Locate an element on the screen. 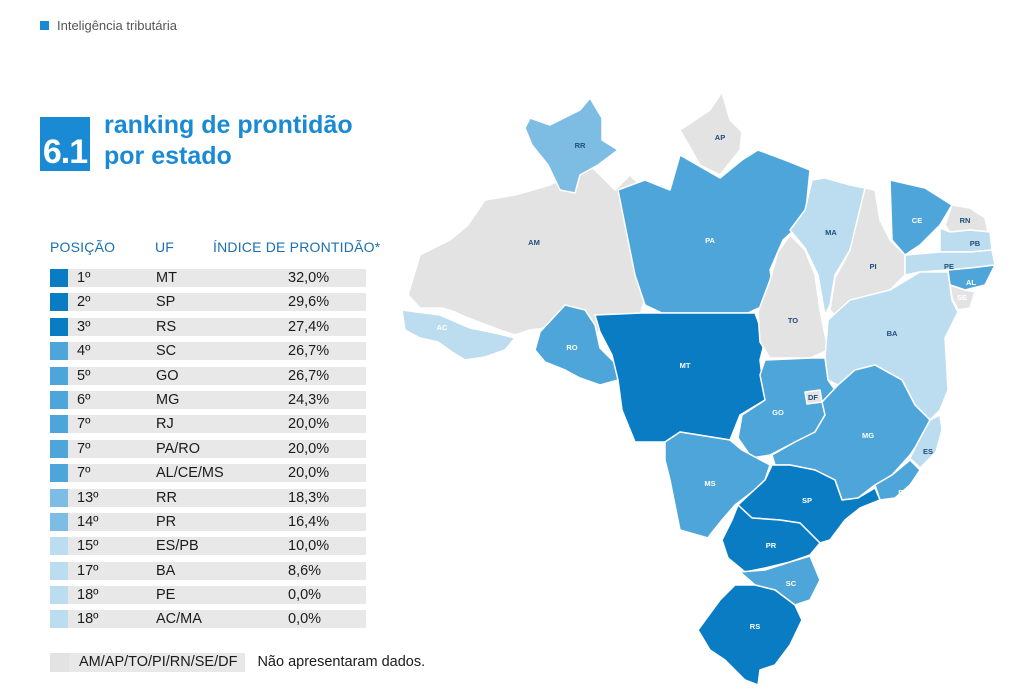 The height and width of the screenshot is (698, 1028). rank-uf: PE is located at coordinates (166, 595).